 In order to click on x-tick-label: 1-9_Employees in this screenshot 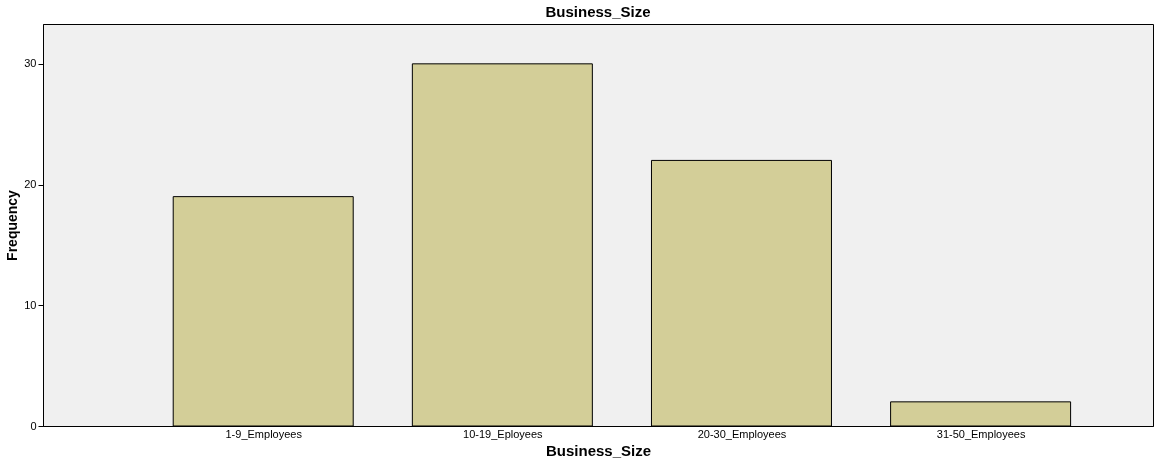, I will do `click(264, 433)`.